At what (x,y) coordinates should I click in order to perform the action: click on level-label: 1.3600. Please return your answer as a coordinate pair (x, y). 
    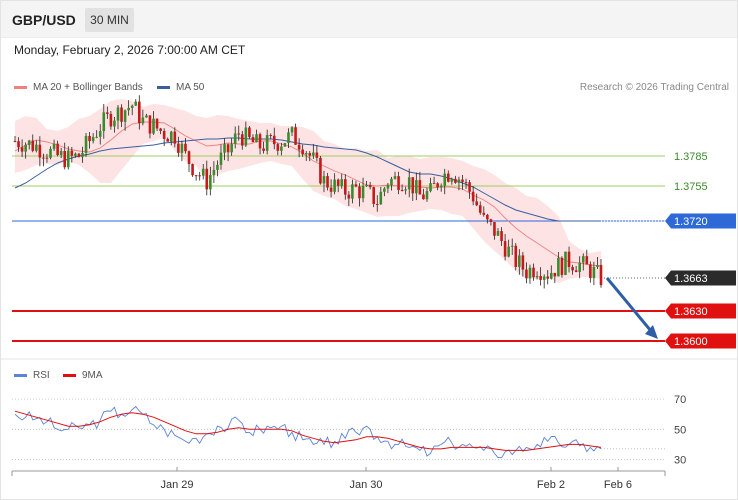
    Looking at the image, I should click on (691, 342).